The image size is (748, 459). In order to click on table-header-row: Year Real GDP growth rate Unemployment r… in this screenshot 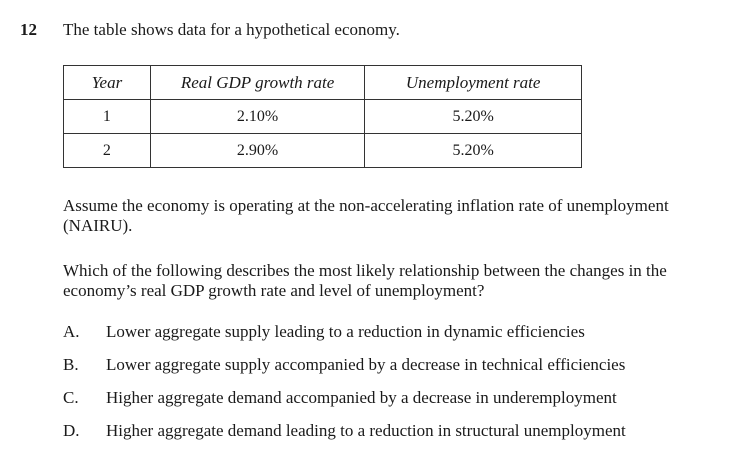, I will do `click(322, 82)`.